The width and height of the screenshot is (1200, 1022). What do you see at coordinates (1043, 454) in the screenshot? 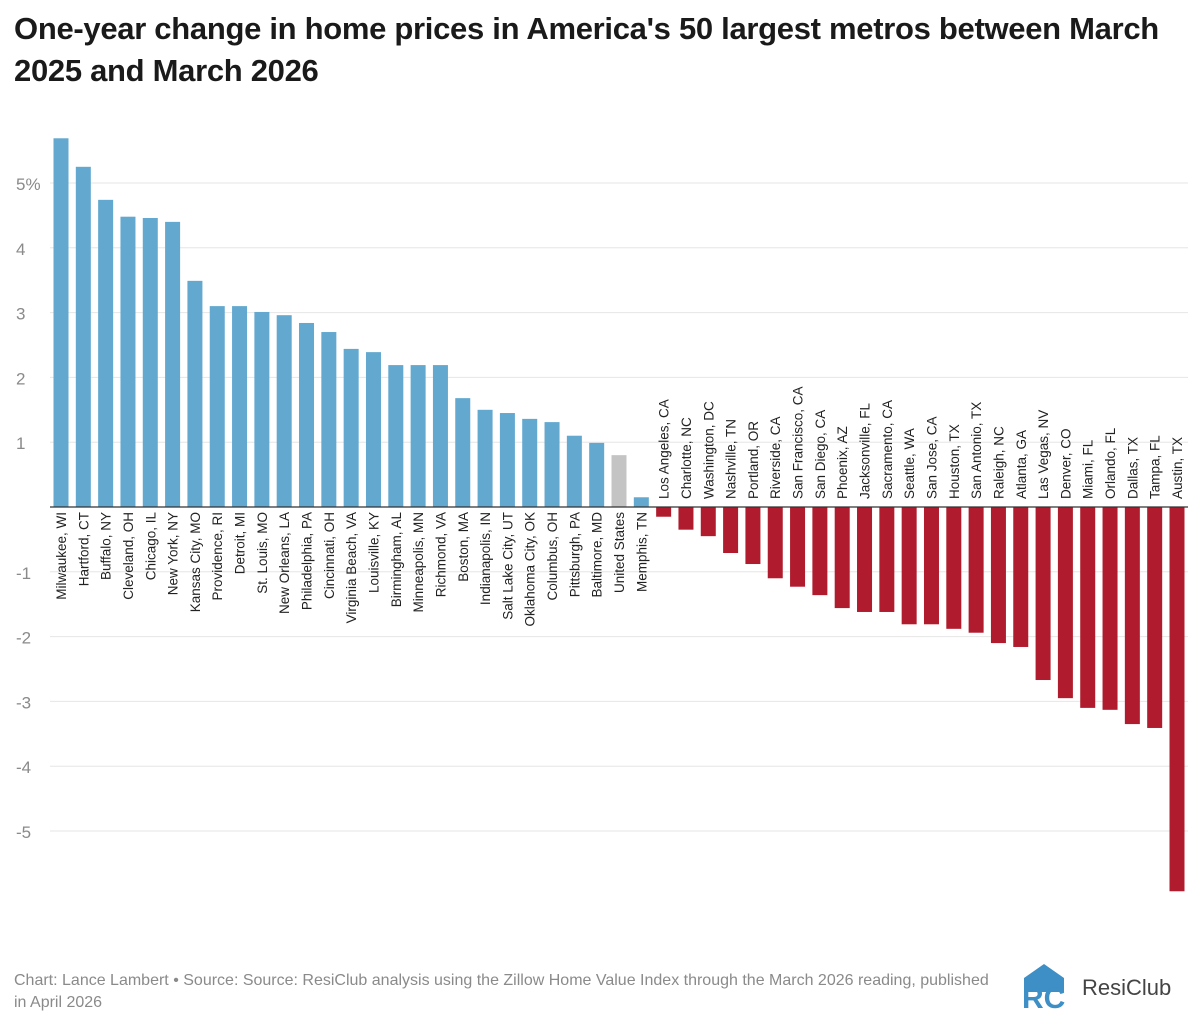
I see `category-label: Las Vegas, NV` at bounding box center [1043, 454].